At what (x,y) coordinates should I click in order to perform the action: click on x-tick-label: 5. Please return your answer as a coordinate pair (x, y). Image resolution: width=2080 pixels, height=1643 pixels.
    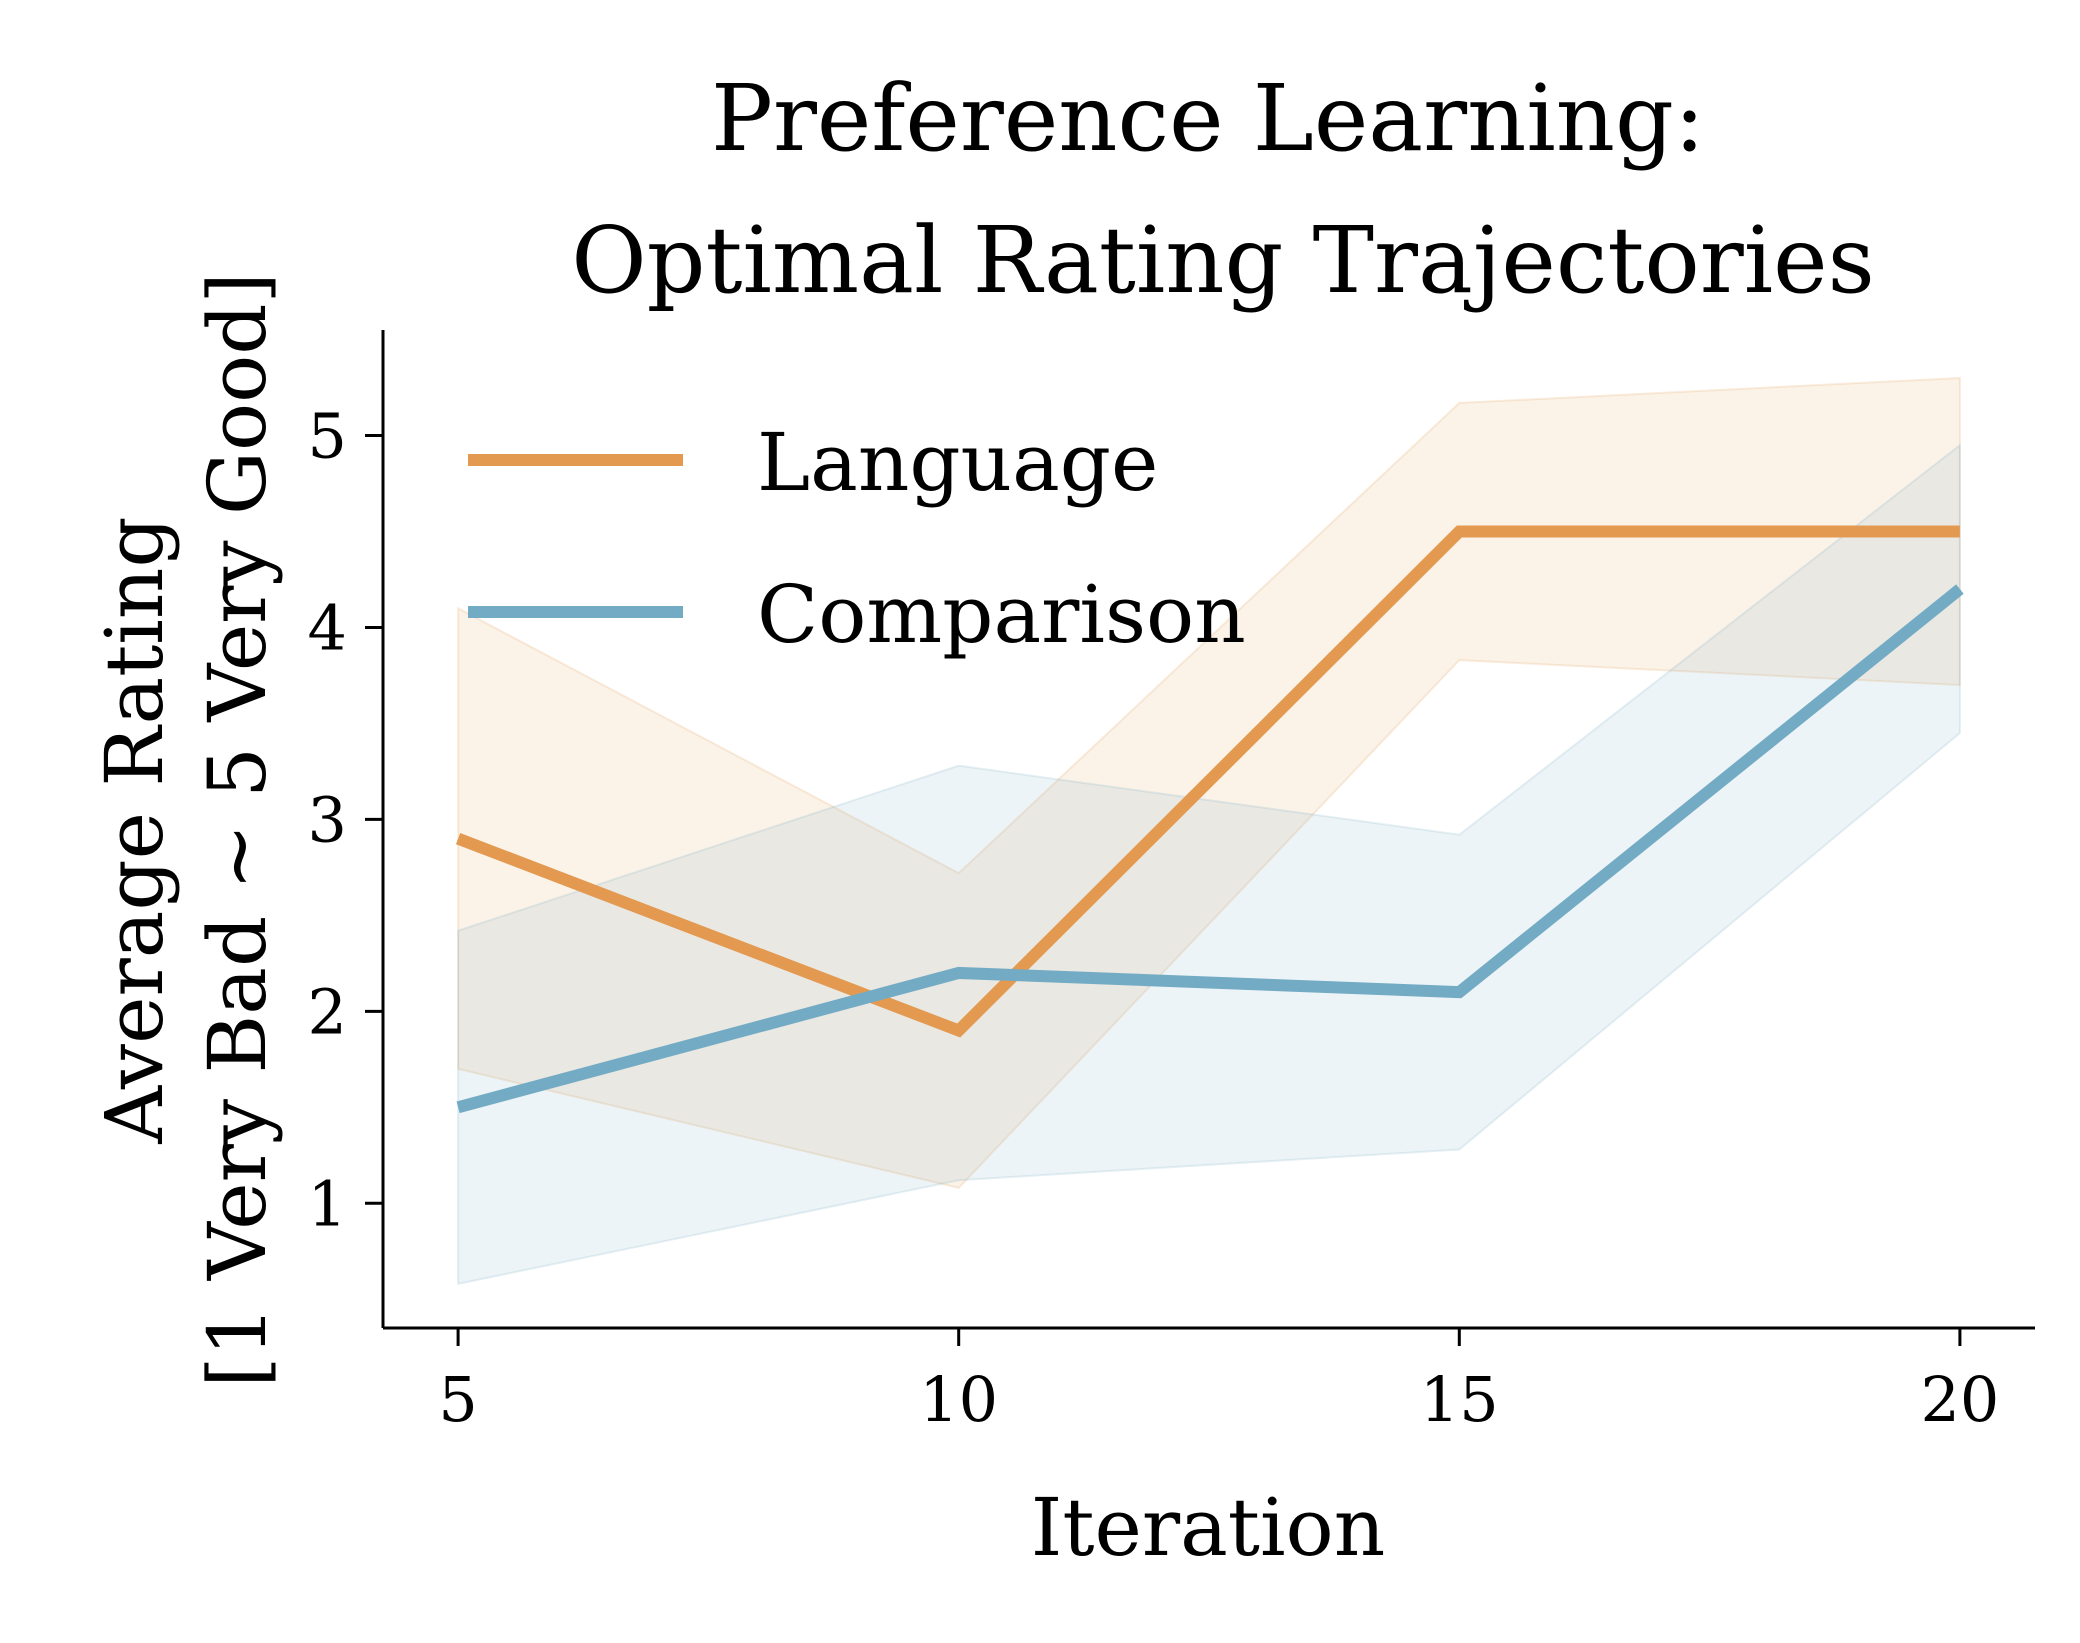
    Looking at the image, I should click on (457, 1399).